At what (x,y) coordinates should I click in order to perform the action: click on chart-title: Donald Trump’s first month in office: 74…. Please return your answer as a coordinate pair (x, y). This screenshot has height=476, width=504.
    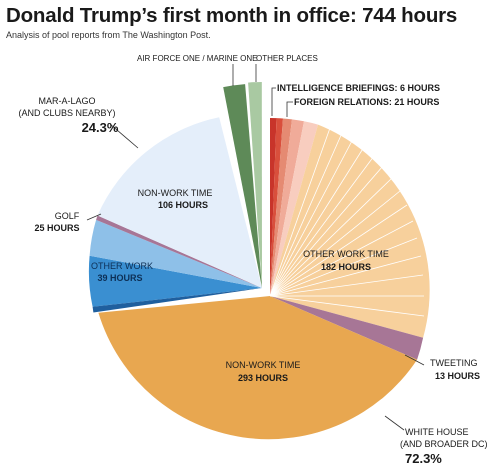
    Looking at the image, I should click on (232, 15).